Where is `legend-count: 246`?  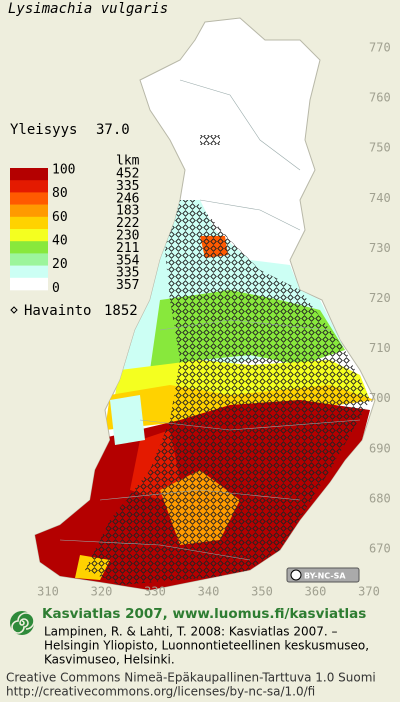 legend-count: 246 is located at coordinates (127, 198).